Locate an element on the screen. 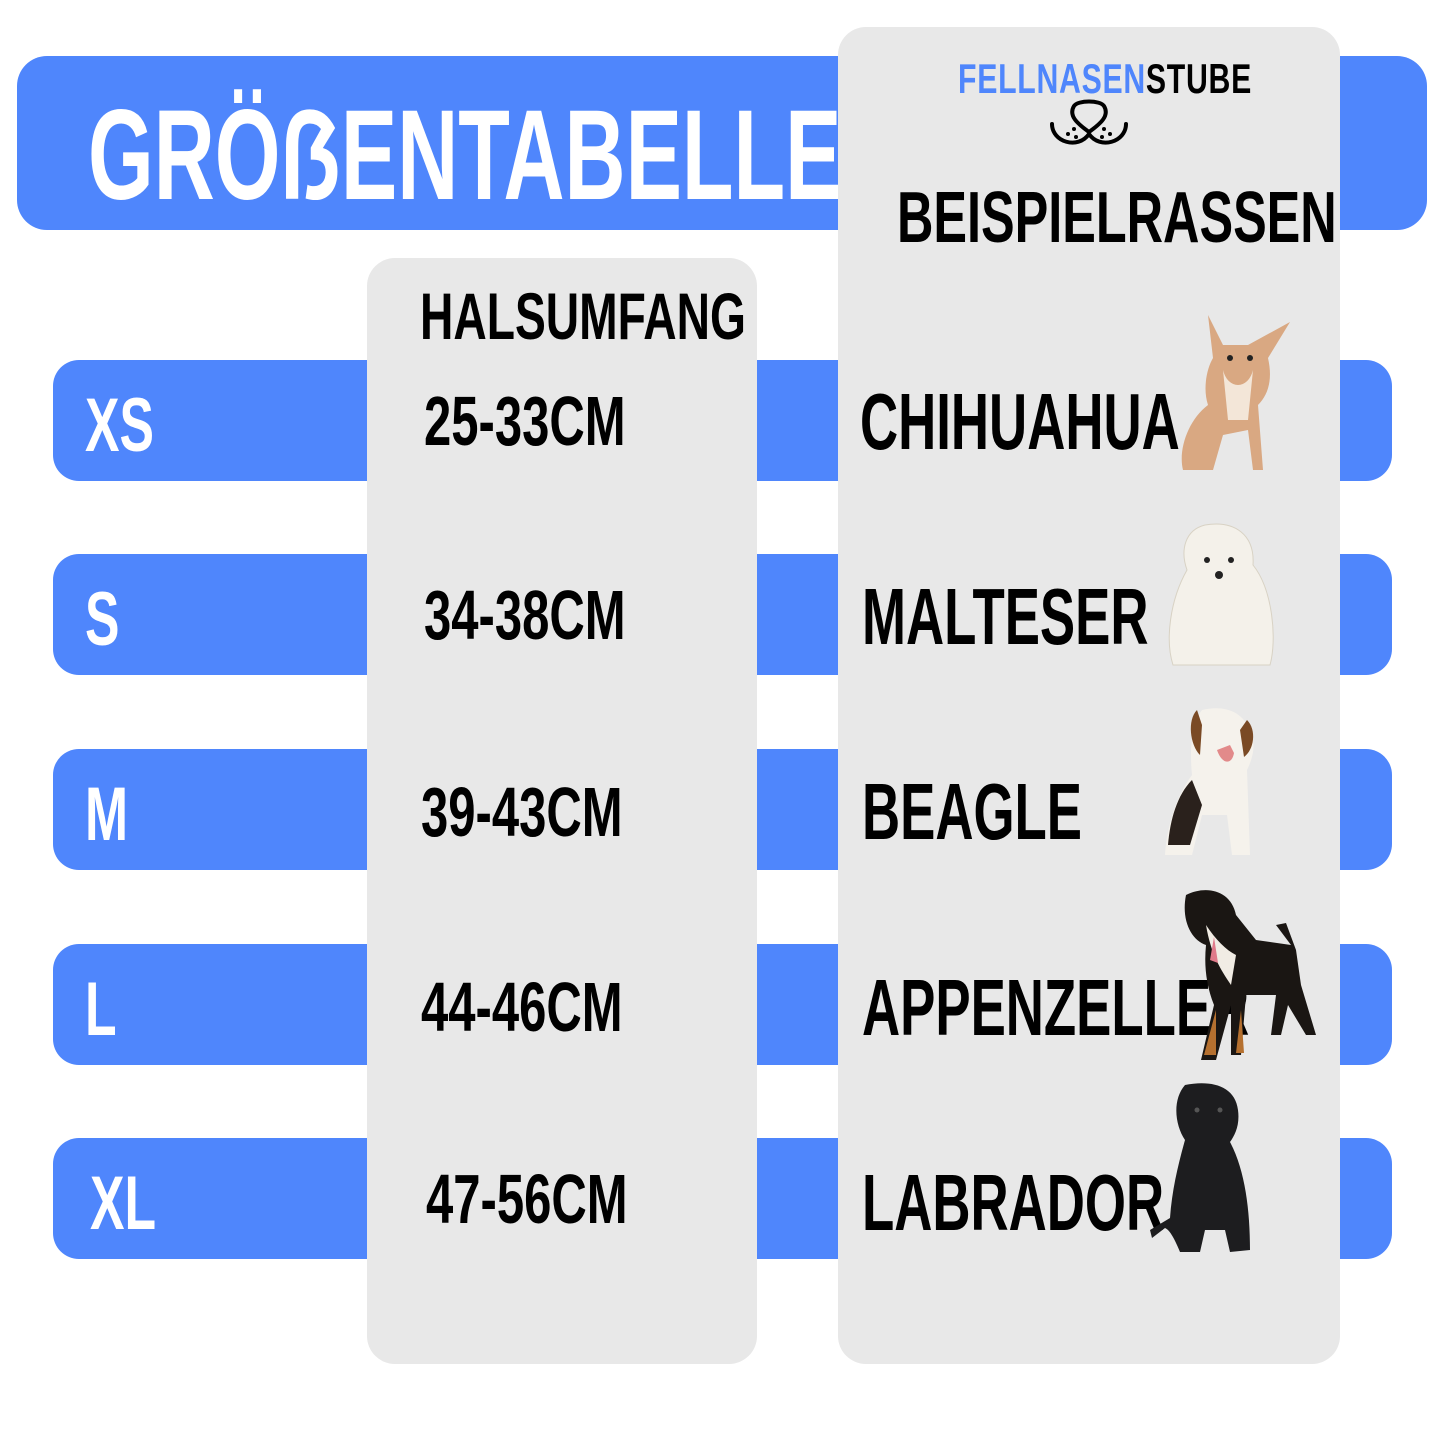  size-label: XL is located at coordinates (123, 1203).